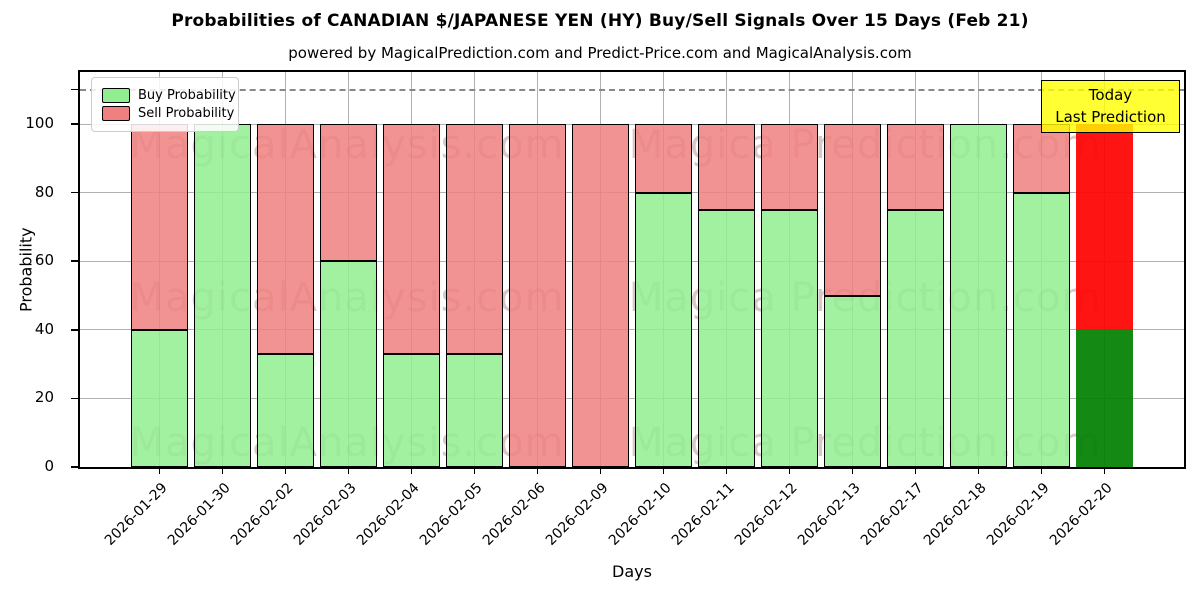  I want to click on x-tick-label: 2026-02-17, so click(892, 514).